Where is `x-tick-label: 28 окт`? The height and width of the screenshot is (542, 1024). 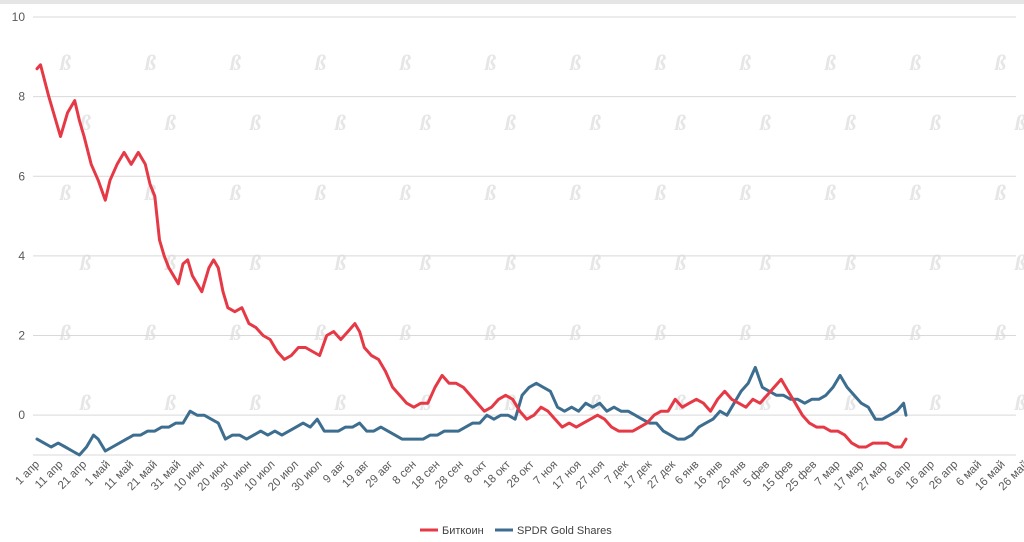
x-tick-label: 28 окт is located at coordinates (521, 474).